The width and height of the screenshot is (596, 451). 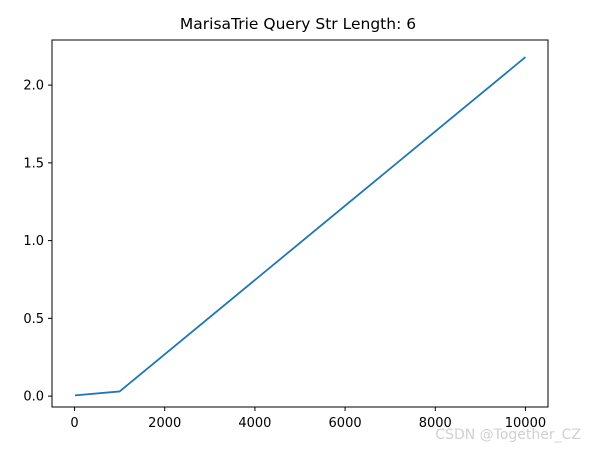 I want to click on x-tick-label: 0, so click(x=74, y=423).